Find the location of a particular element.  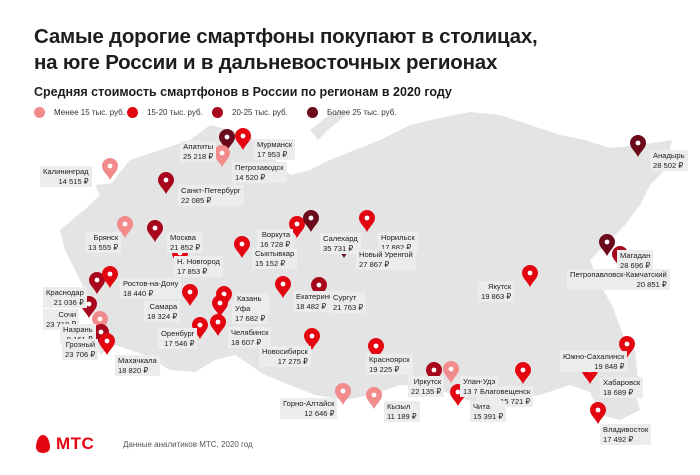

region-label: Хабаровск 18 689 ₽ is located at coordinates (622, 387).